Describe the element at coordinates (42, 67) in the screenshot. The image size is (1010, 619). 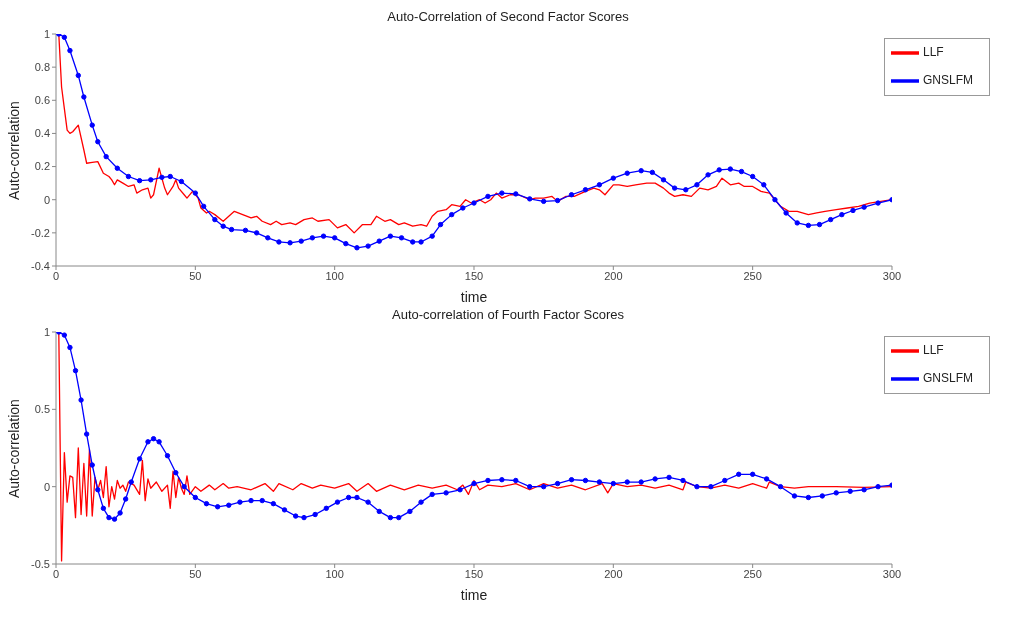
I see `y-tick-label: 0.8` at that location.